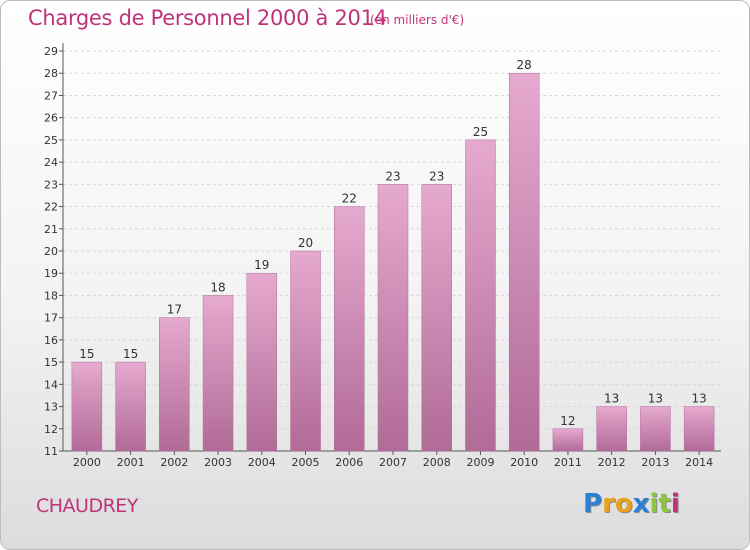 The width and height of the screenshot is (750, 550). I want to click on x-tick-label: 2005, so click(306, 462).